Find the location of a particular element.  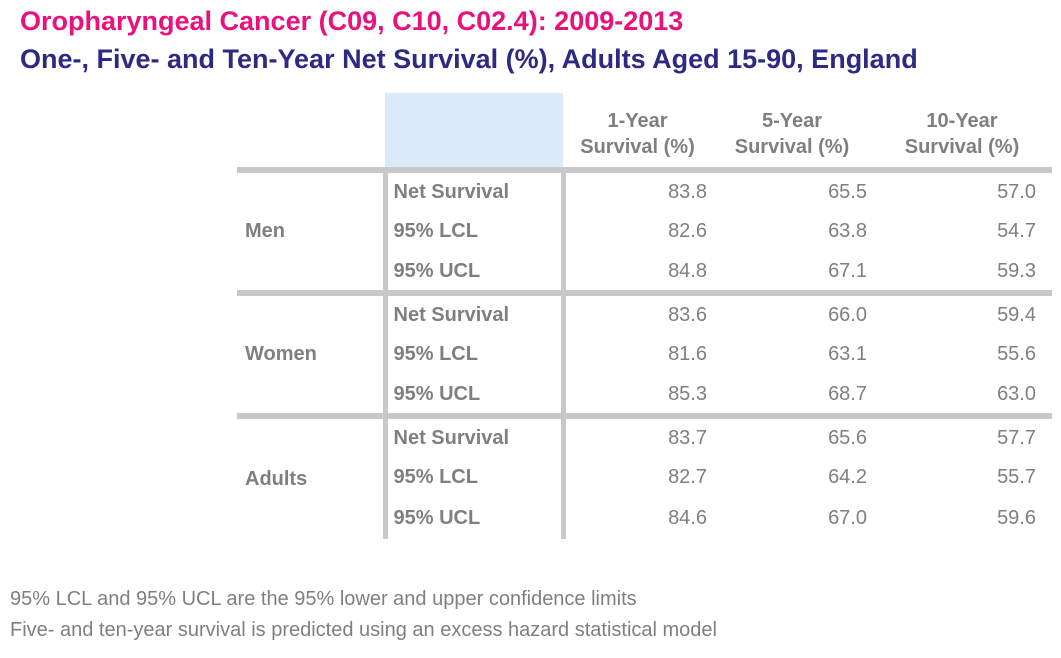

value-cell: 68.7 is located at coordinates (847, 393).